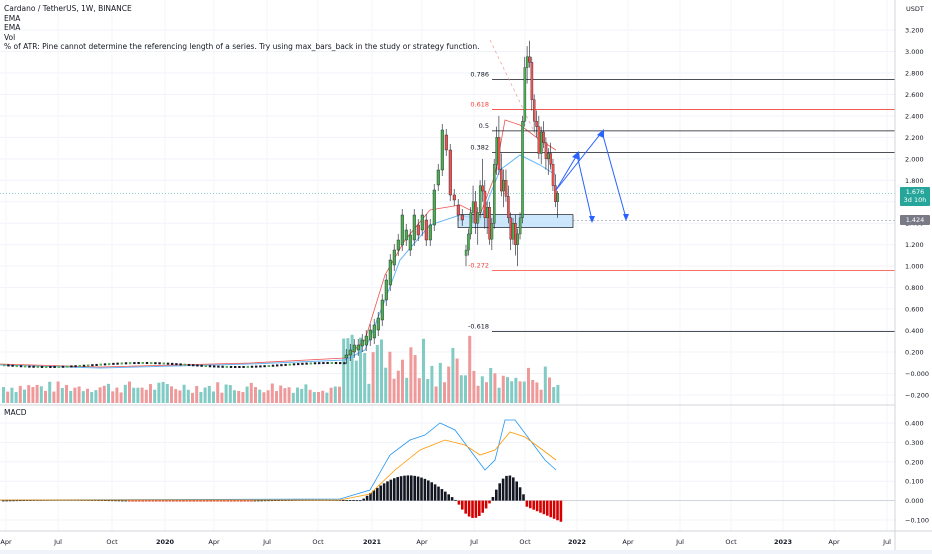 The image size is (932, 554). I want to click on time-tick-label: Oct, so click(525, 542).